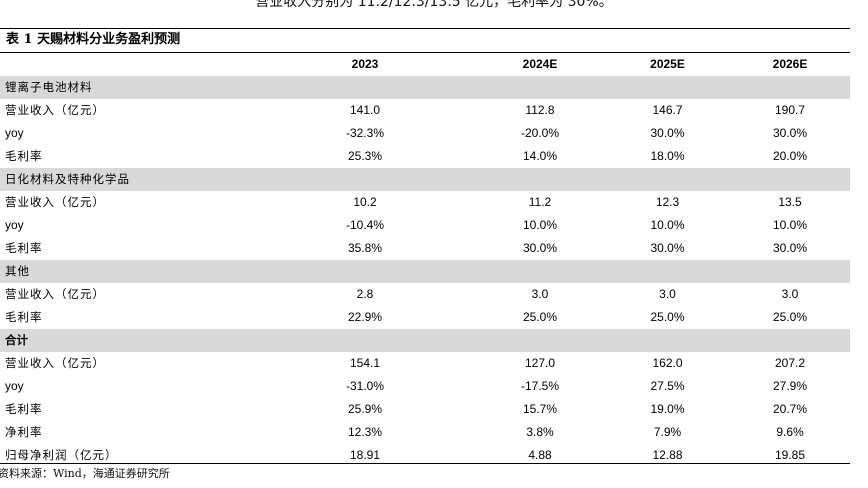 The height and width of the screenshot is (488, 868). What do you see at coordinates (425, 294) in the screenshot?
I see `table-row: 营业收入（亿元） 2.8 3.0 3.0 3.0` at bounding box center [425, 294].